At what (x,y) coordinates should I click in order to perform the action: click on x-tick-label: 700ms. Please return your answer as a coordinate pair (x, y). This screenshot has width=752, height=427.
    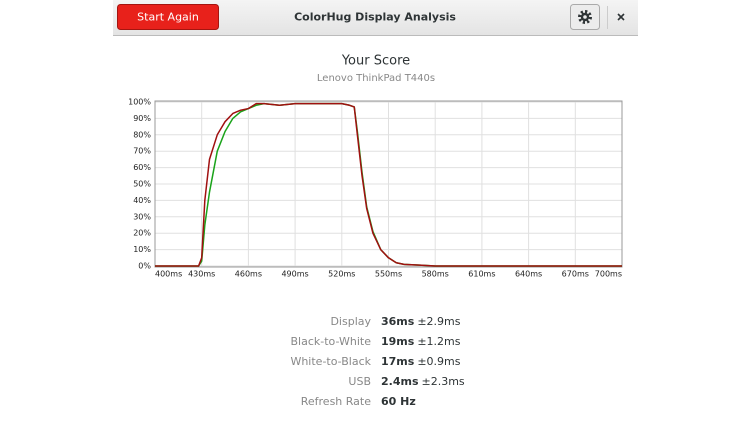
    Looking at the image, I should click on (608, 274).